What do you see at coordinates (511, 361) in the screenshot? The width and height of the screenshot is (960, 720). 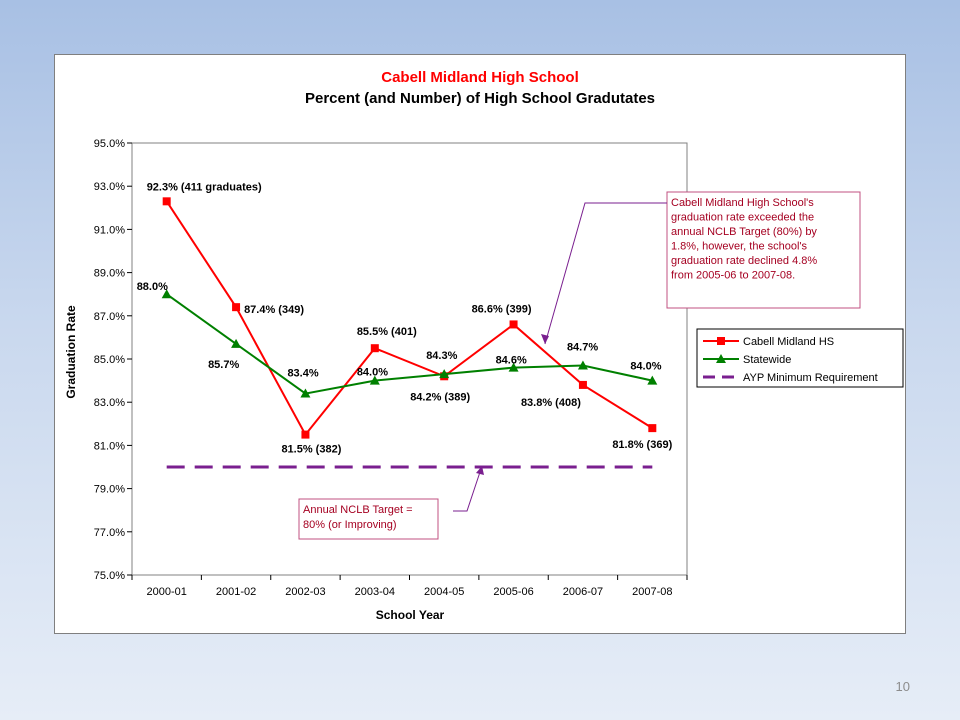 I see `data-label: 84.6%` at bounding box center [511, 361].